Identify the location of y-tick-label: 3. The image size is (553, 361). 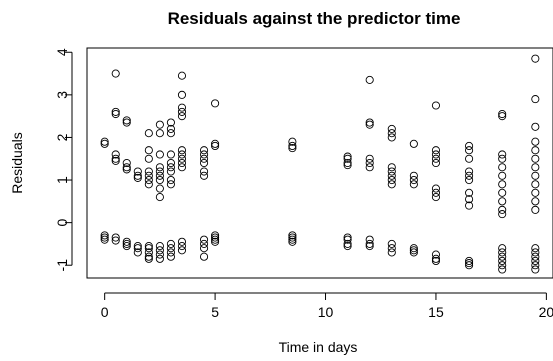
(62, 95).